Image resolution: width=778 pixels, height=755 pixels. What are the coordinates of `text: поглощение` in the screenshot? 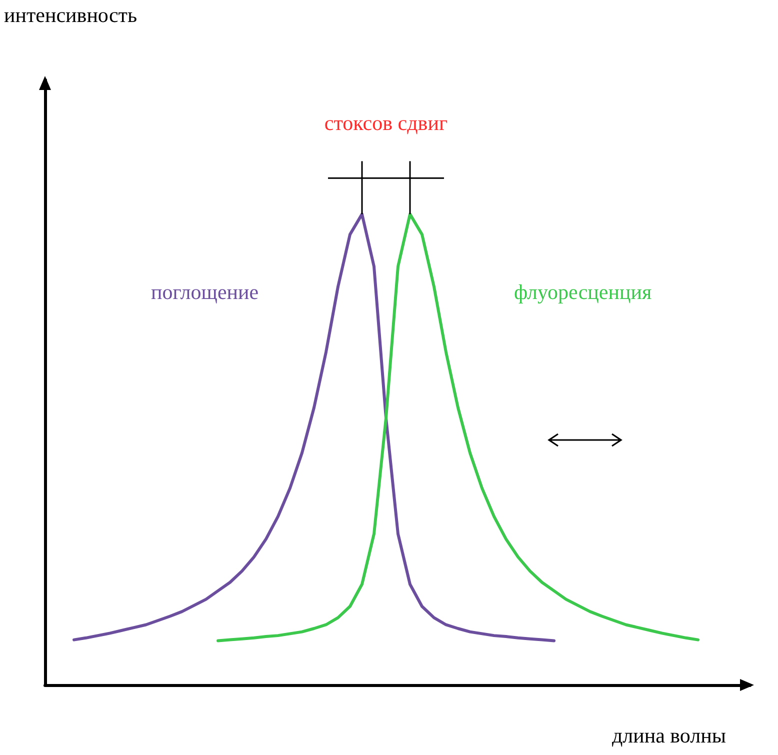 It's located at (205, 292).